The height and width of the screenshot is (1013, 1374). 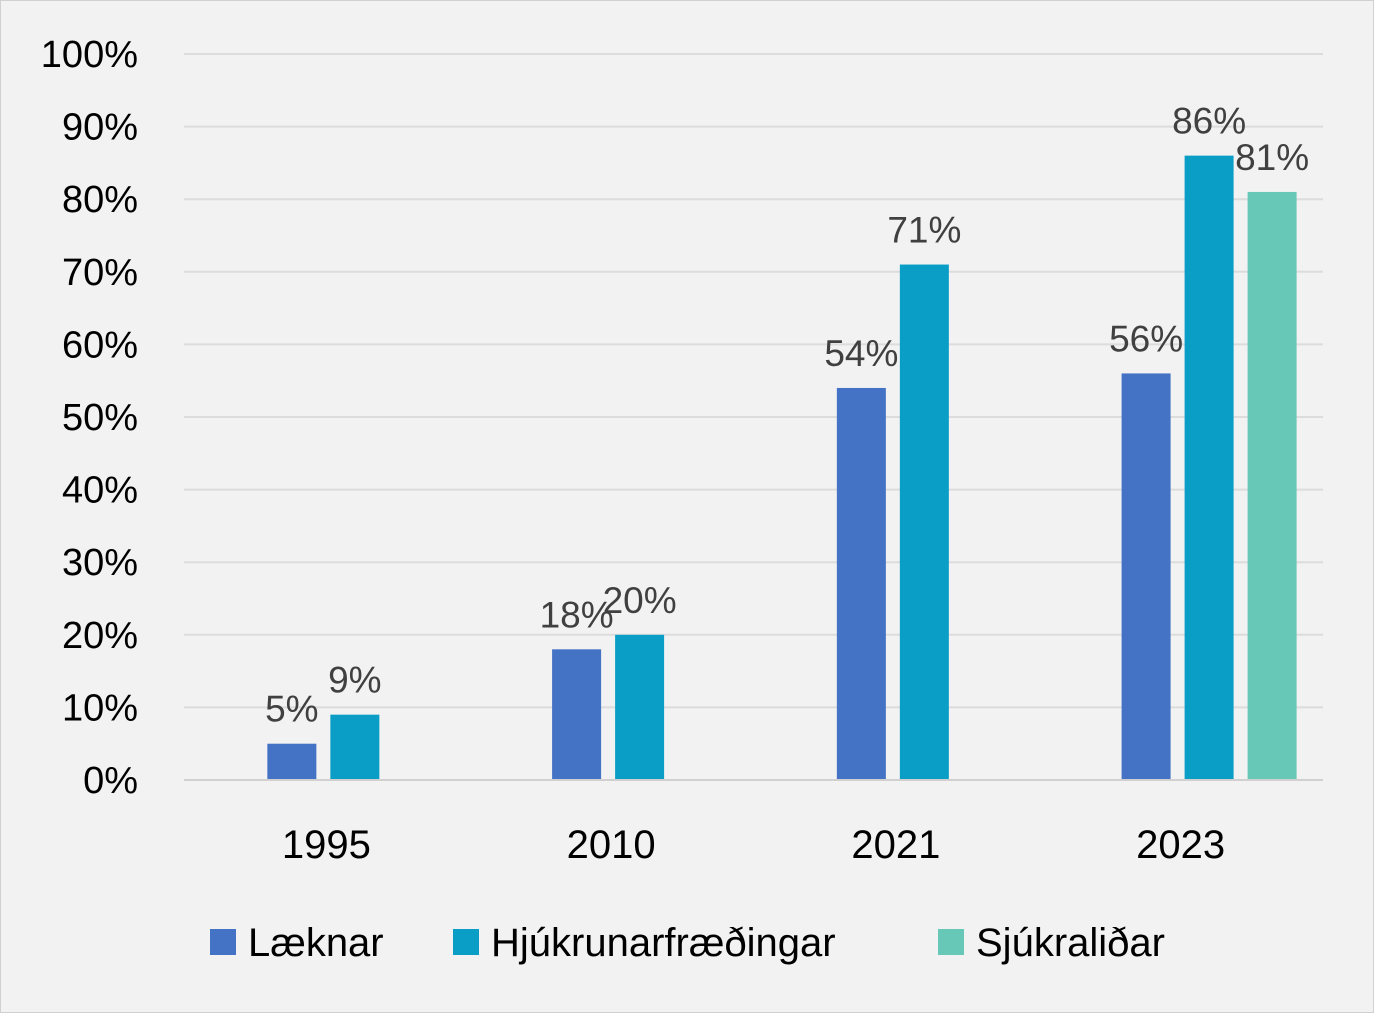 What do you see at coordinates (100, 273) in the screenshot?
I see `y-tick-label: 70%` at bounding box center [100, 273].